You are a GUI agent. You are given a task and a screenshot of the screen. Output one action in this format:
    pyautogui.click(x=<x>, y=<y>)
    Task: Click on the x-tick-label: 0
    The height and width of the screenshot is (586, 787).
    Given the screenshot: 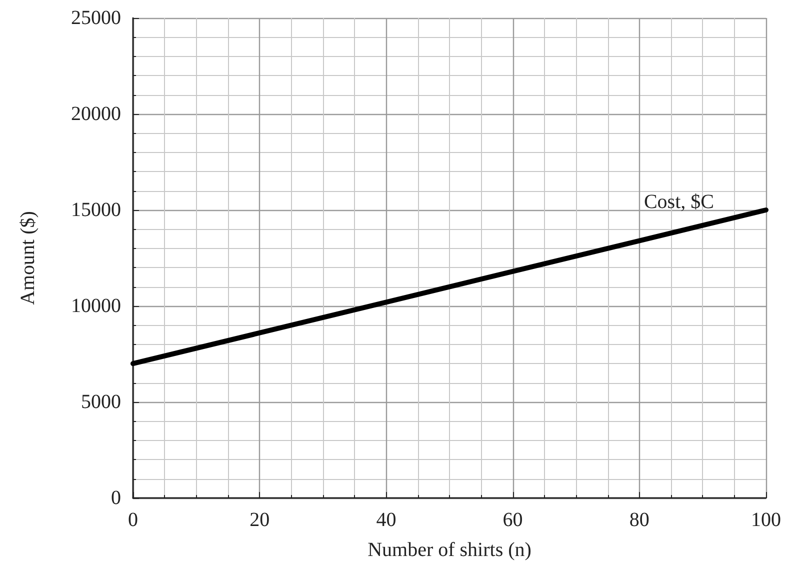 What is the action you would take?
    pyautogui.click(x=133, y=520)
    